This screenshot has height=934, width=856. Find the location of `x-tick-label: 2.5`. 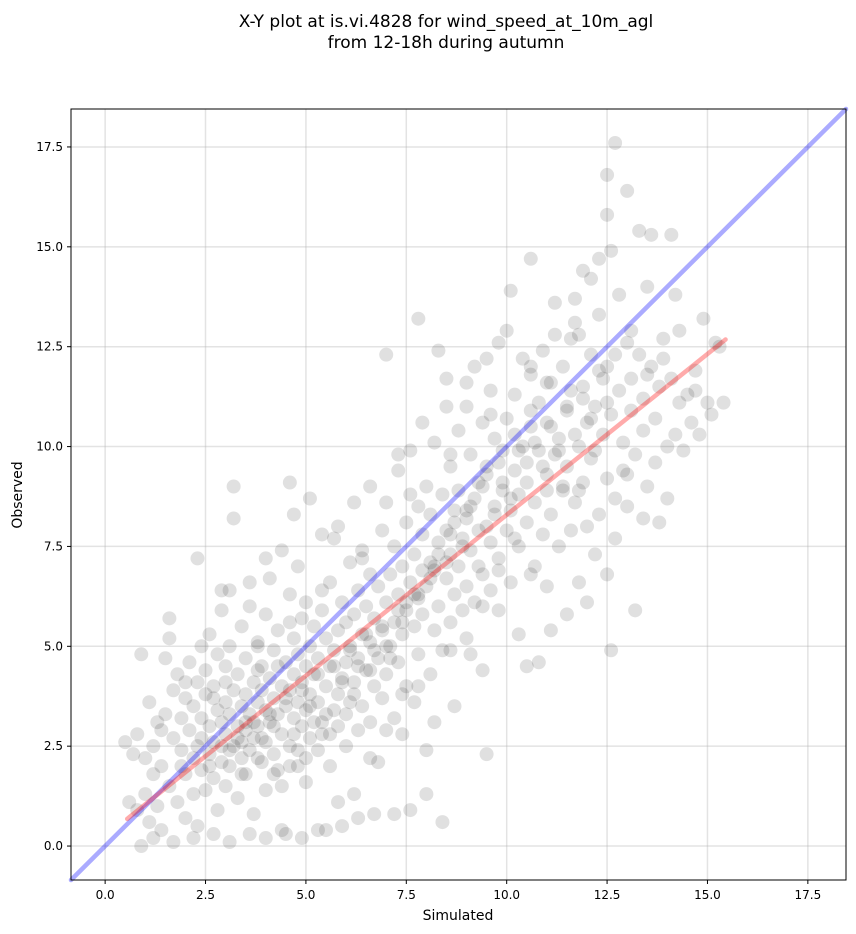

x-tick-label: 2.5 is located at coordinates (205, 895).